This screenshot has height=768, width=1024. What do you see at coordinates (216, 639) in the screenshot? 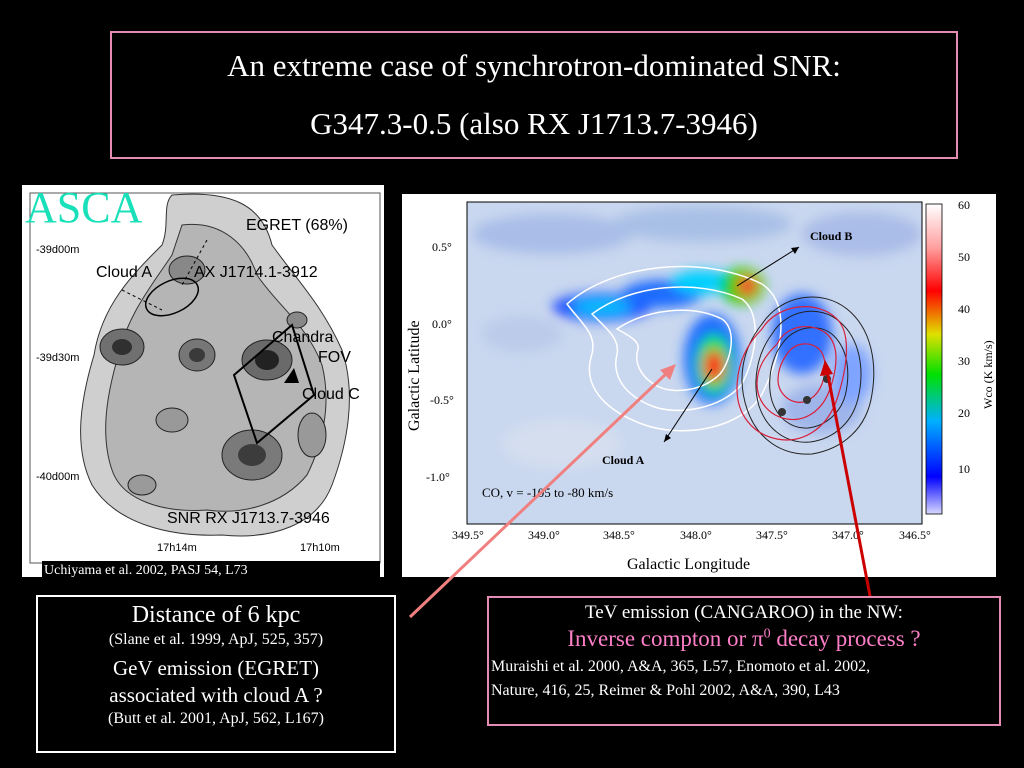
I see `distance-citation: (Slane et al. 1999, ApJ, 525, 357)` at bounding box center [216, 639].